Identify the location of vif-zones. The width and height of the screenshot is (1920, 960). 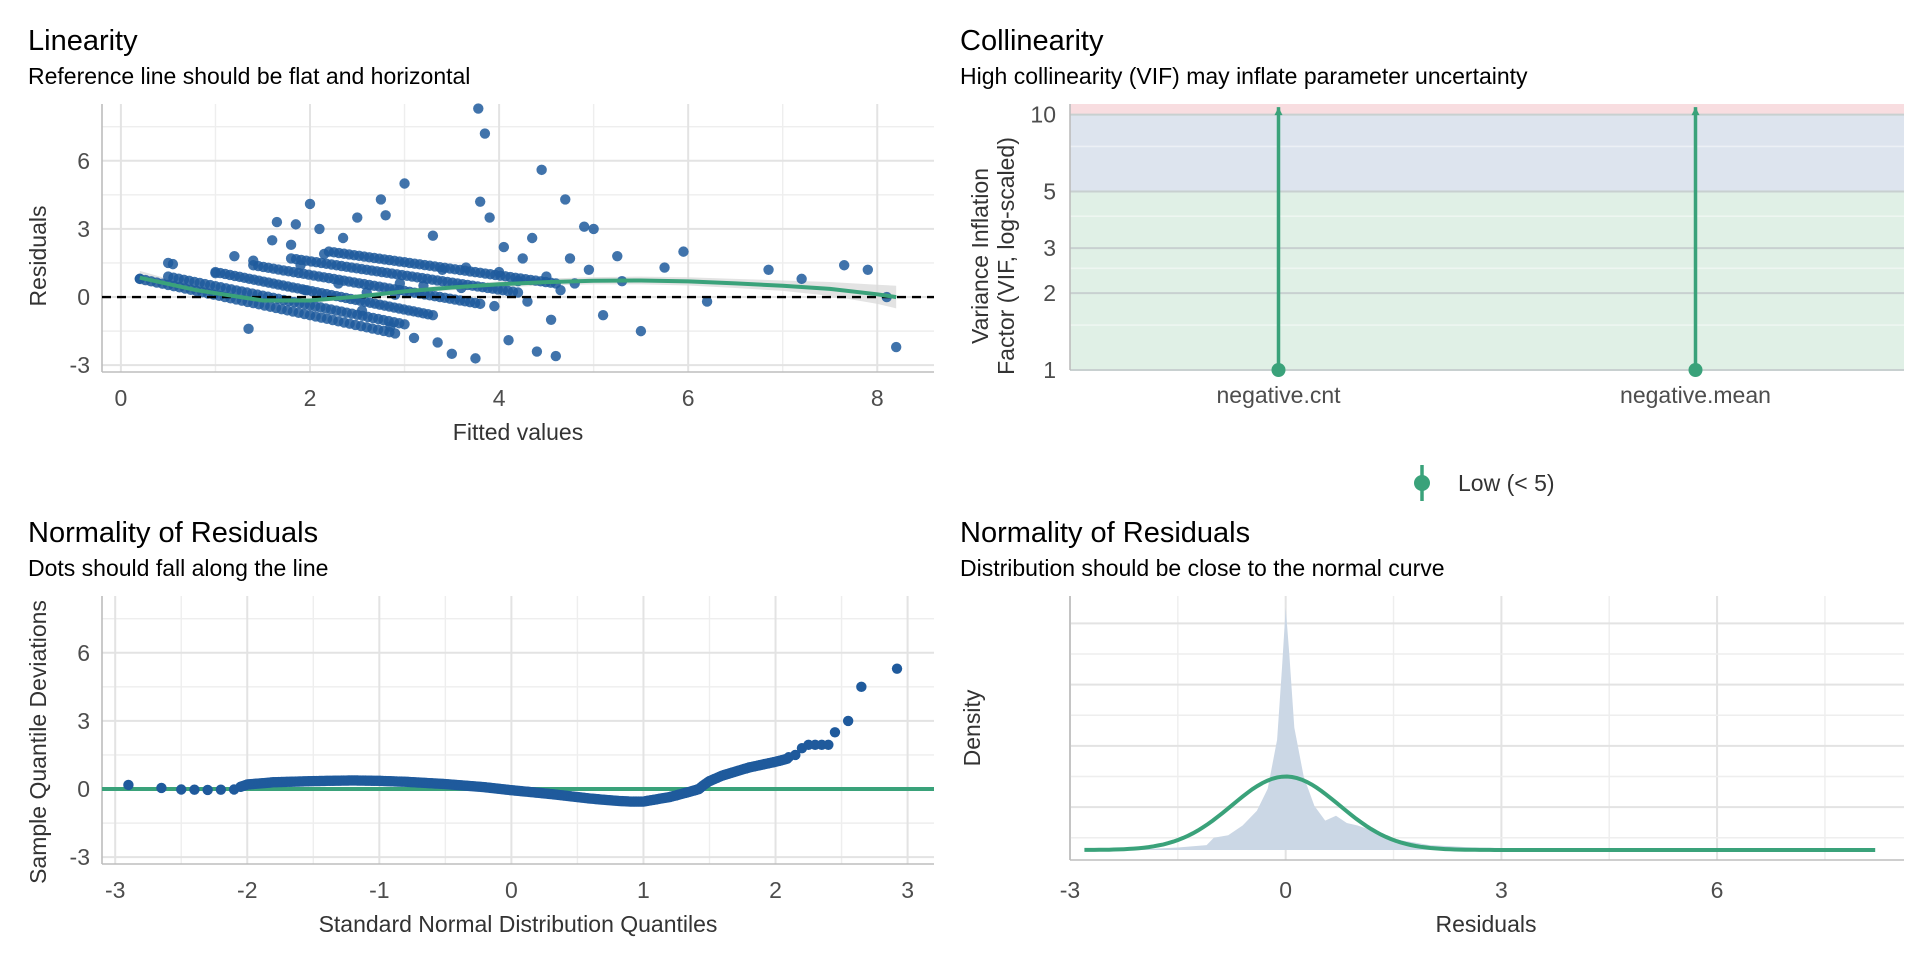
(1487, 237).